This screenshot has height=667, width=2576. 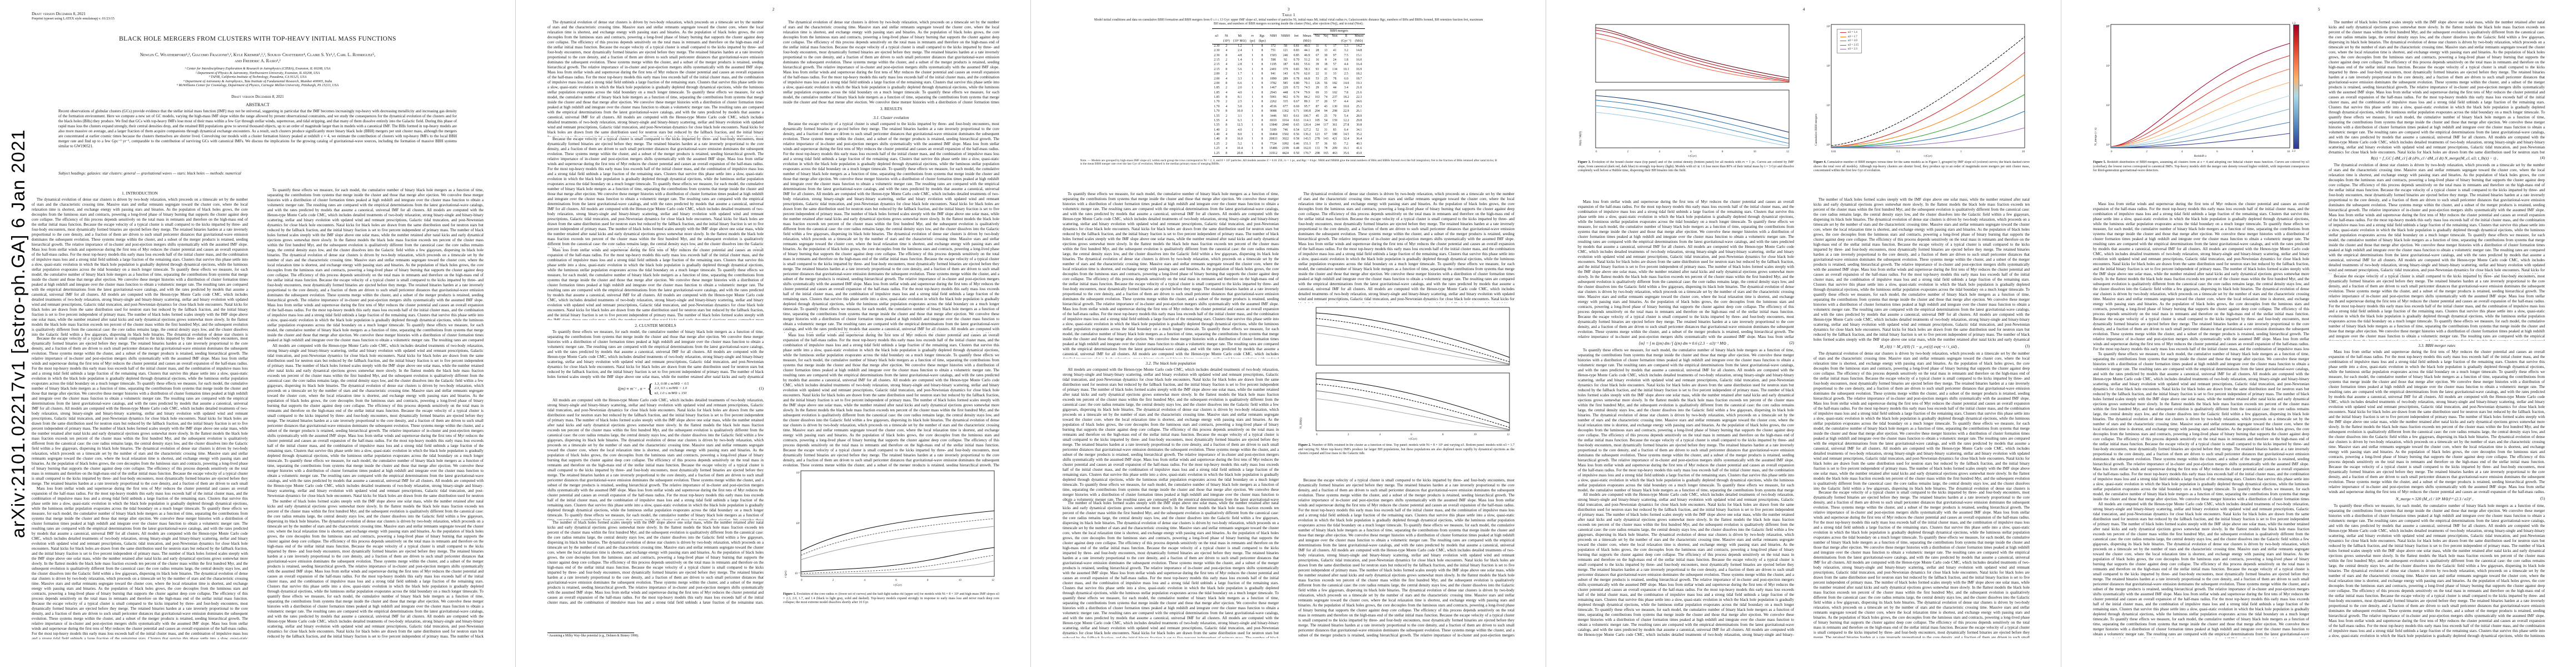 I want to click on figure-5-xlabel: Redshift z, so click(x=2200, y=156).